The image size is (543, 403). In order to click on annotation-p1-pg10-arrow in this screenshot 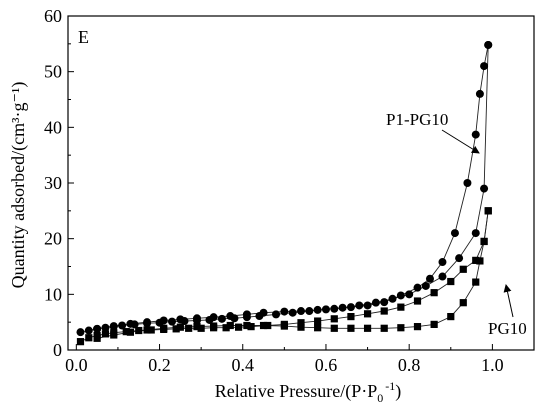, I will do `click(460, 141)`.